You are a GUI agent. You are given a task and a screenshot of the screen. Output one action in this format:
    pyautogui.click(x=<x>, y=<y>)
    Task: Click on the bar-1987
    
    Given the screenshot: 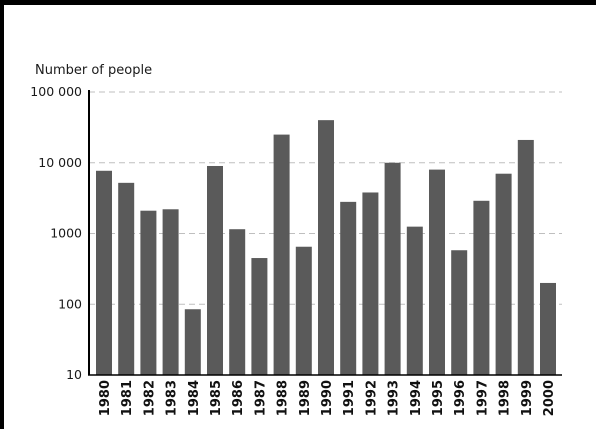 What is the action you would take?
    pyautogui.click(x=259, y=316)
    